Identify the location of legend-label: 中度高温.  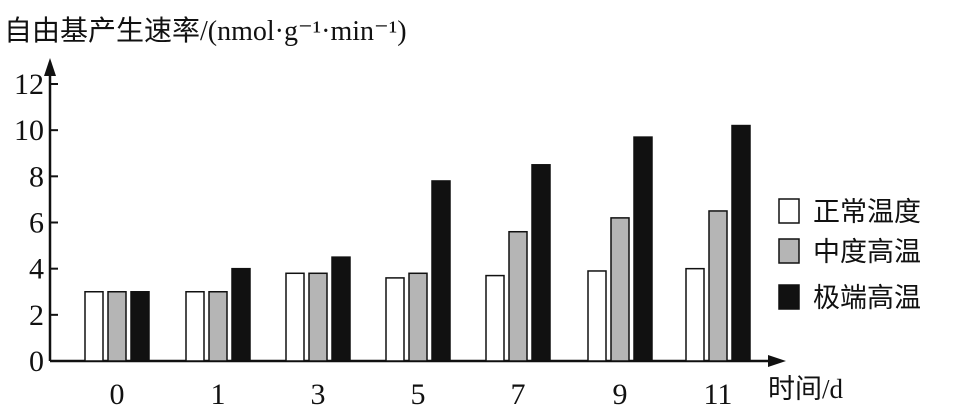
(867, 252).